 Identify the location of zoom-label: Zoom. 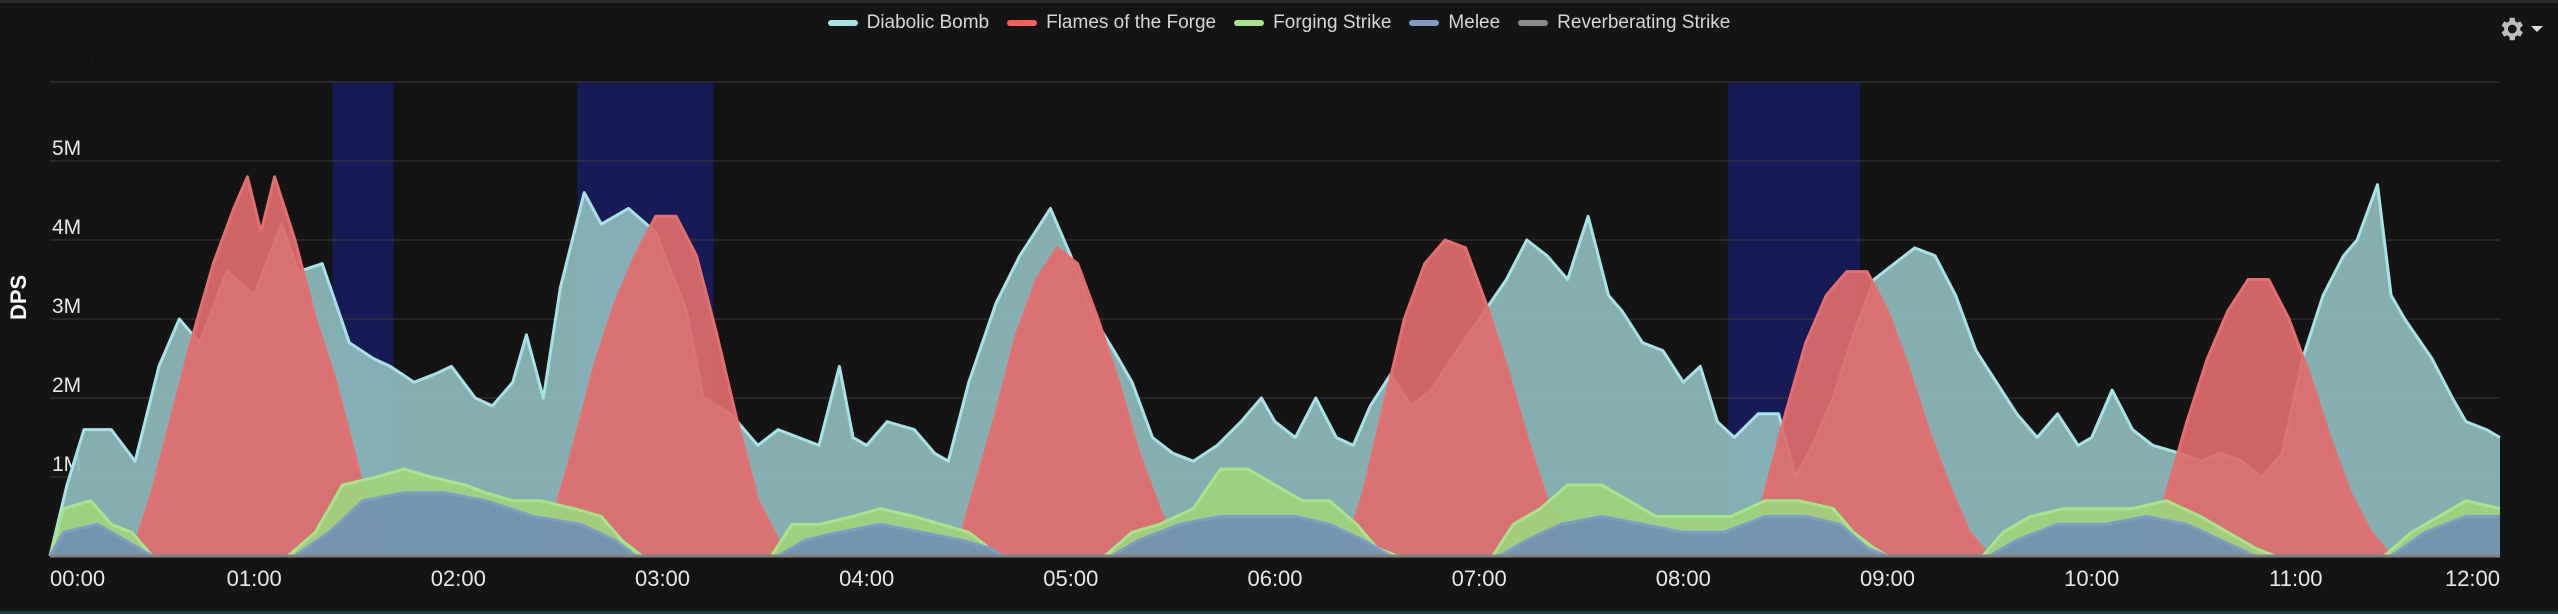
(76, 54).